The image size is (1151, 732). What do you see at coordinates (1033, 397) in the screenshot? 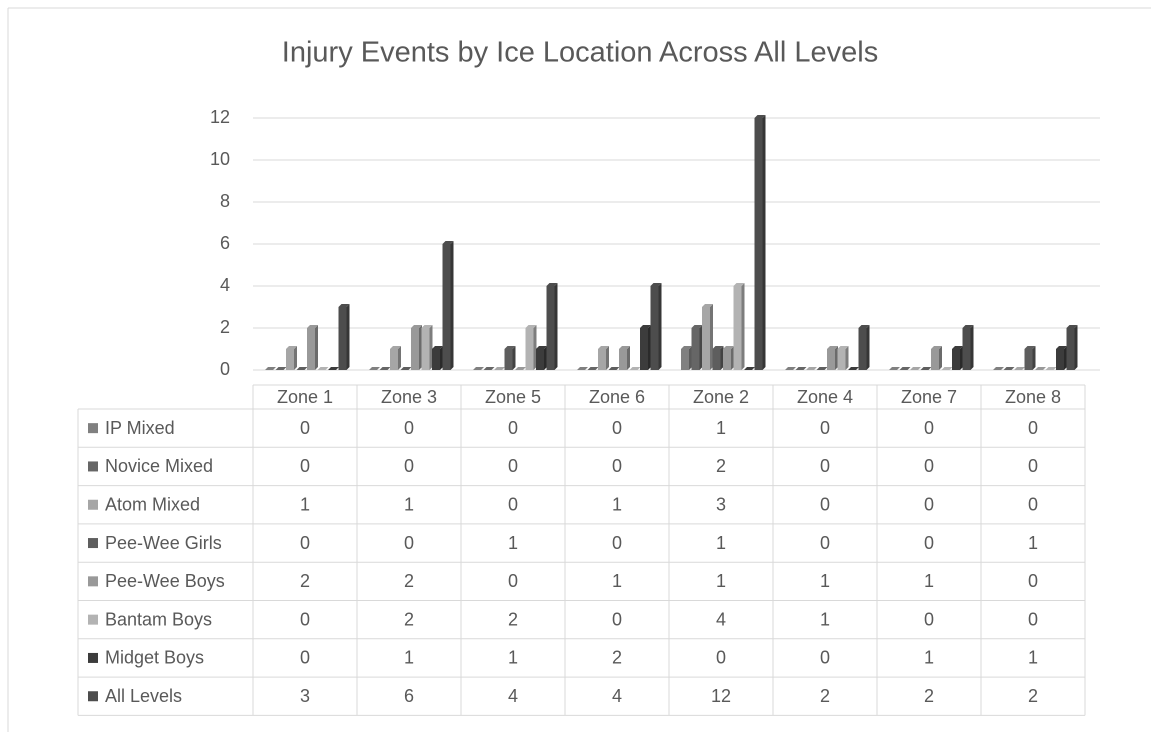
I see `x-tick-label: Zone 8` at bounding box center [1033, 397].